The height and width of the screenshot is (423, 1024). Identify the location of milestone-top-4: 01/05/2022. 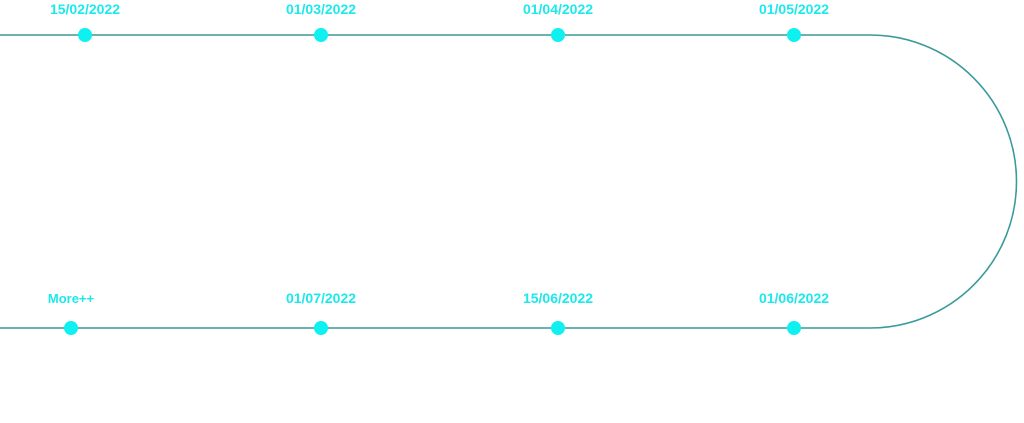
(794, 21).